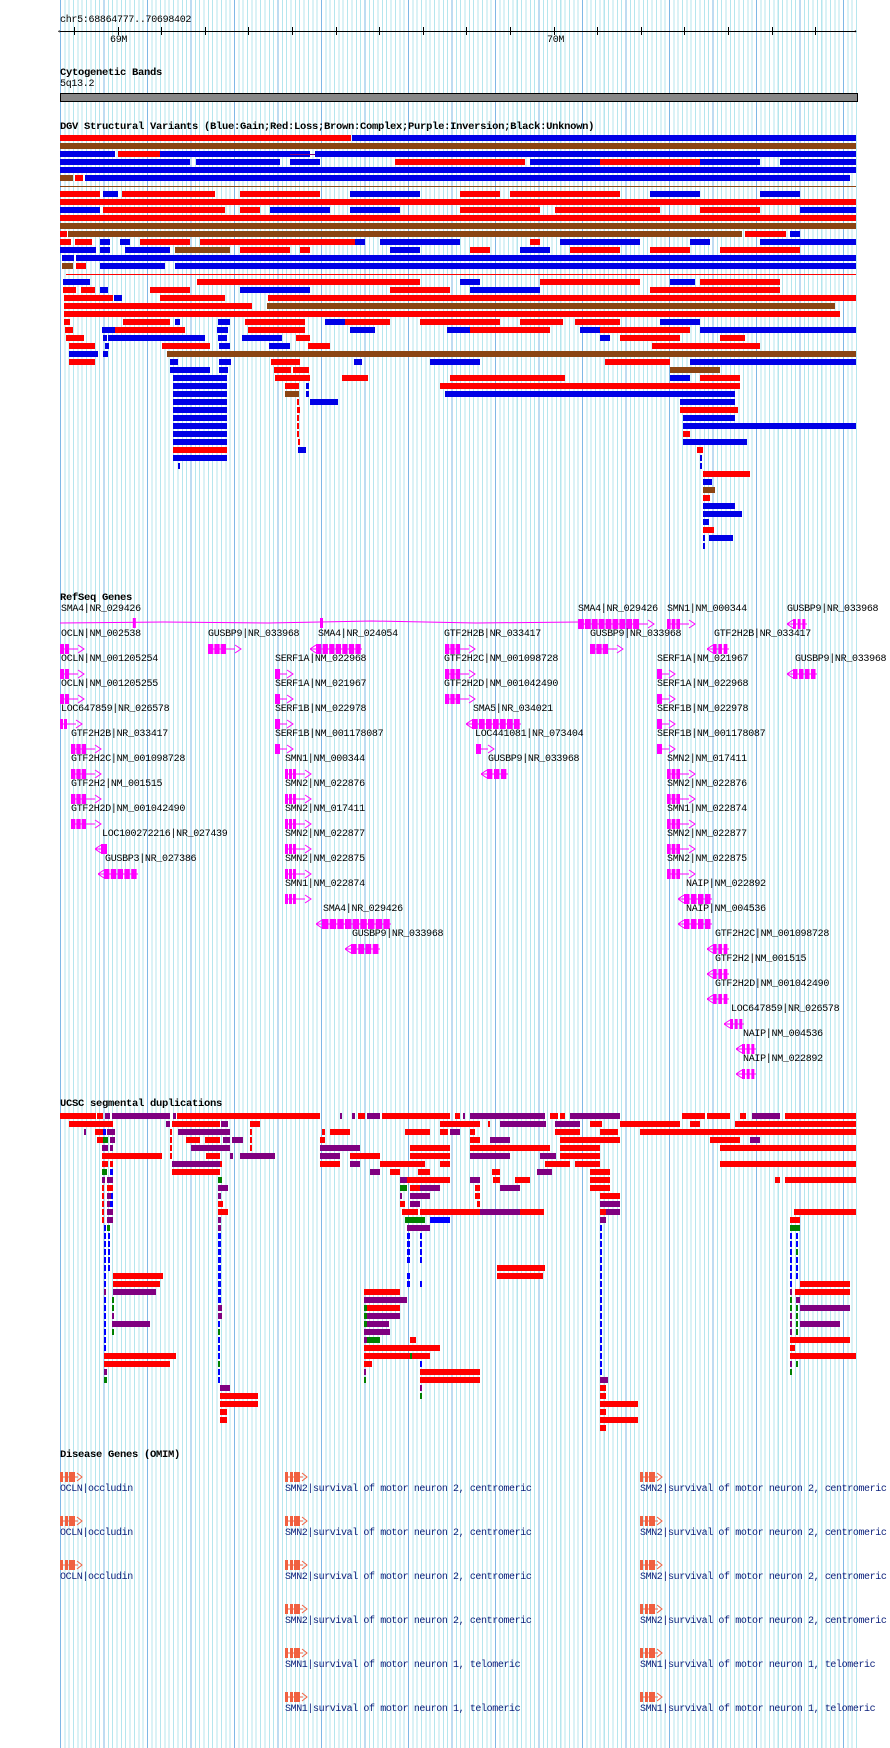  Describe the element at coordinates (151, 859) in the screenshot. I see `gene-label: GUSBP3|NR_027386` at that location.